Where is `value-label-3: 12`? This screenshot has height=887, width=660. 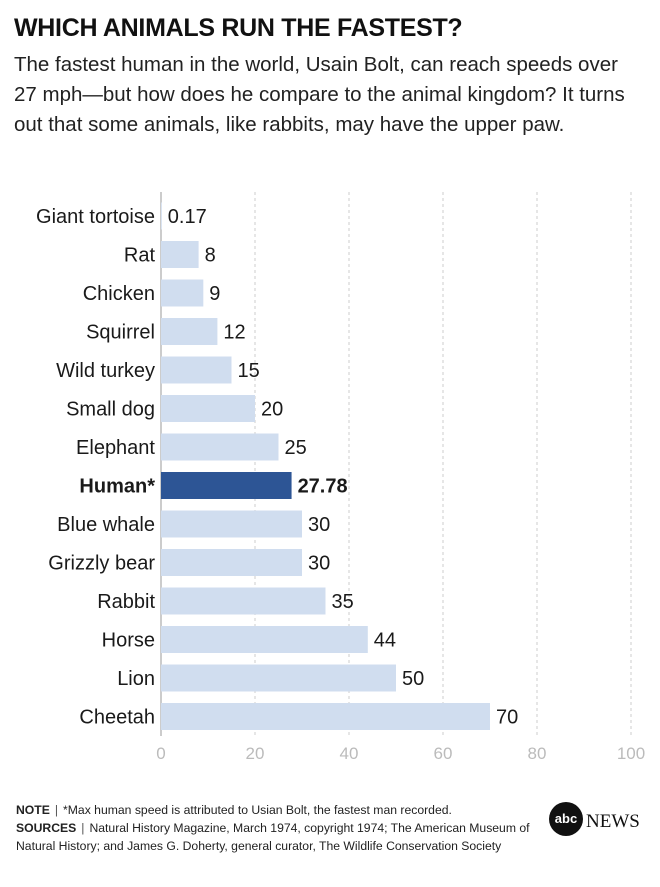 value-label-3: 12 is located at coordinates (234, 333).